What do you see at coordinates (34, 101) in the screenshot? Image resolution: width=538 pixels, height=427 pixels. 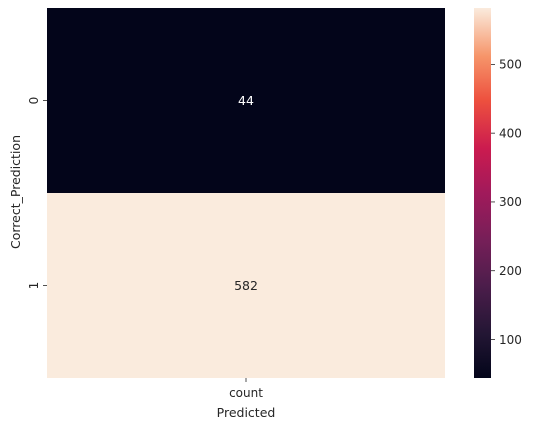 I see `y-tick-label: 0` at bounding box center [34, 101].